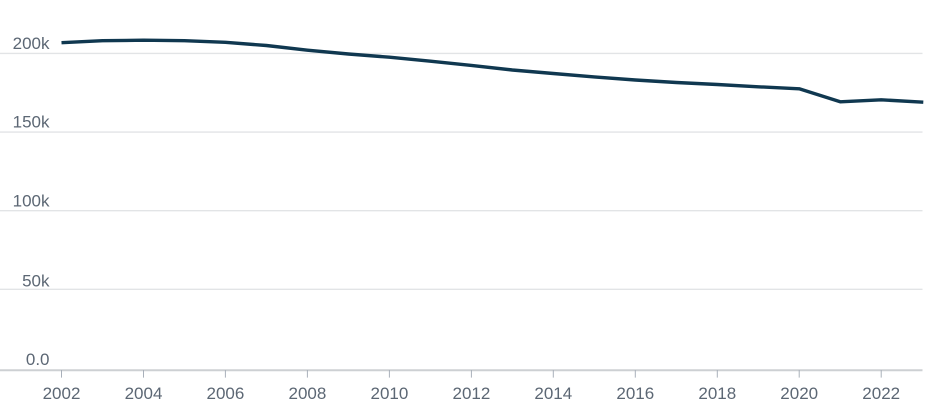 The image size is (936, 418). What do you see at coordinates (144, 393) in the screenshot?
I see `svg-text: 2004` at bounding box center [144, 393].